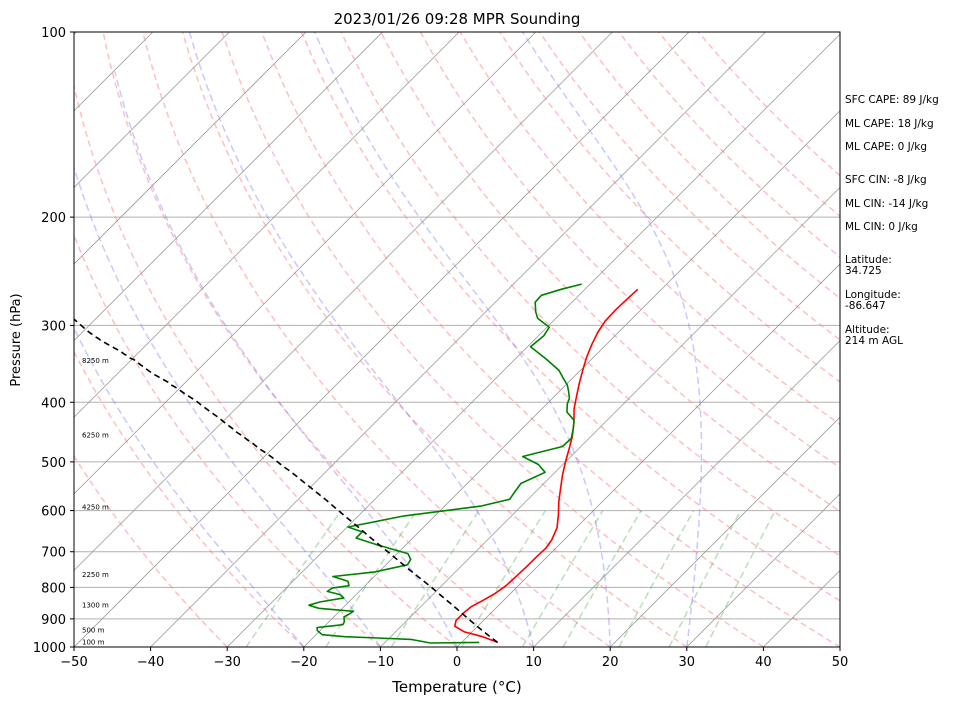  What do you see at coordinates (73, 662) in the screenshot?
I see `x-tick-label: −50` at bounding box center [73, 662].